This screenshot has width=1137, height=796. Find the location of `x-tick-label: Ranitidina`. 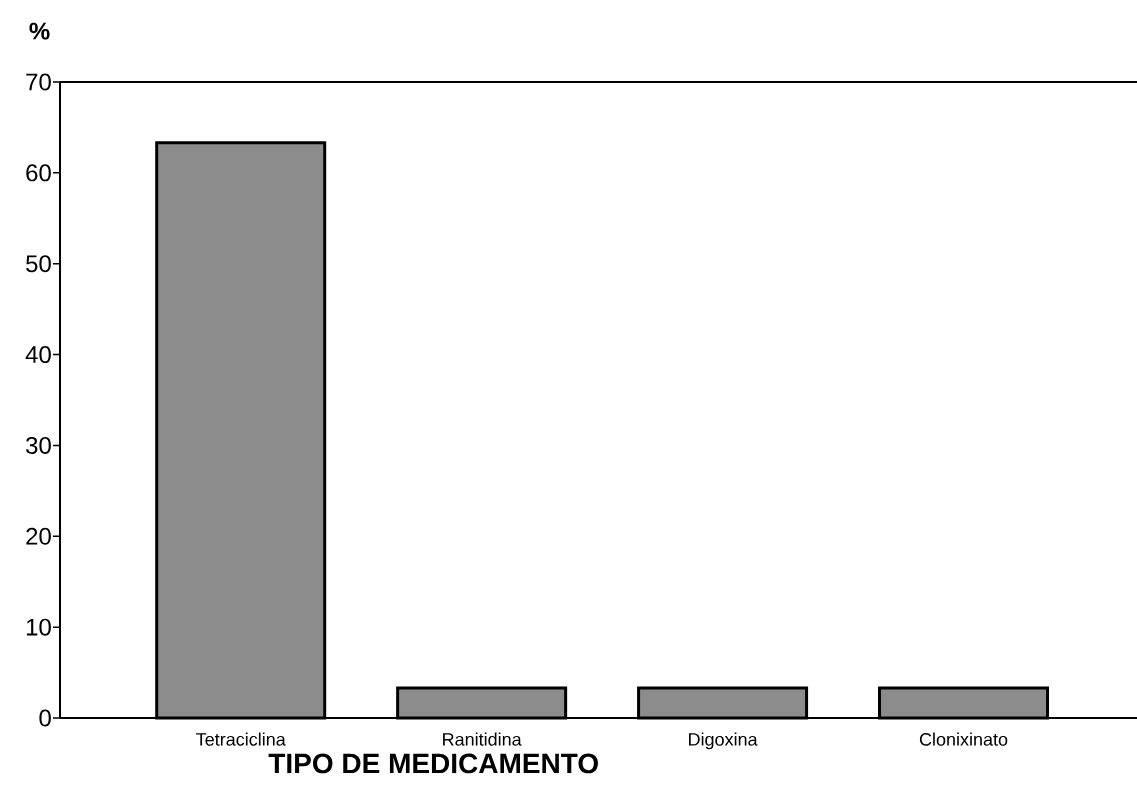

x-tick-label: Ranitidina is located at coordinates (482, 739).